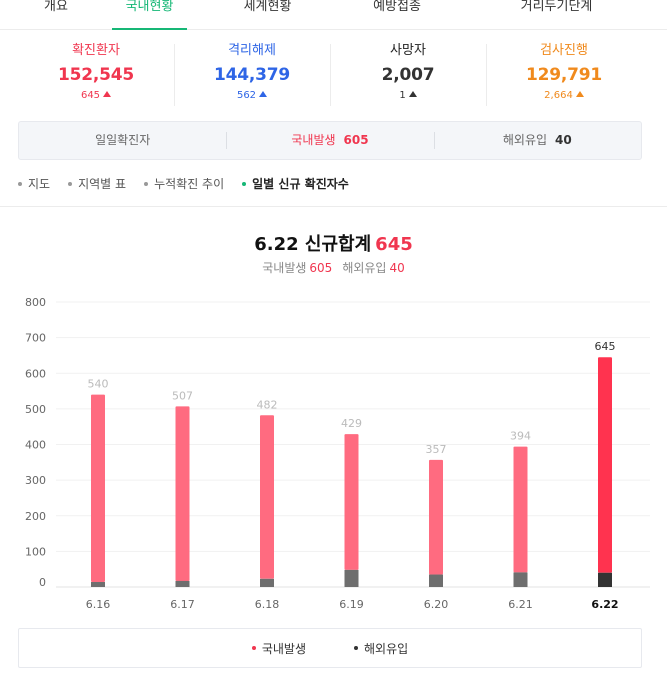 The image size is (667, 674). I want to click on section-divider, so click(333, 206).